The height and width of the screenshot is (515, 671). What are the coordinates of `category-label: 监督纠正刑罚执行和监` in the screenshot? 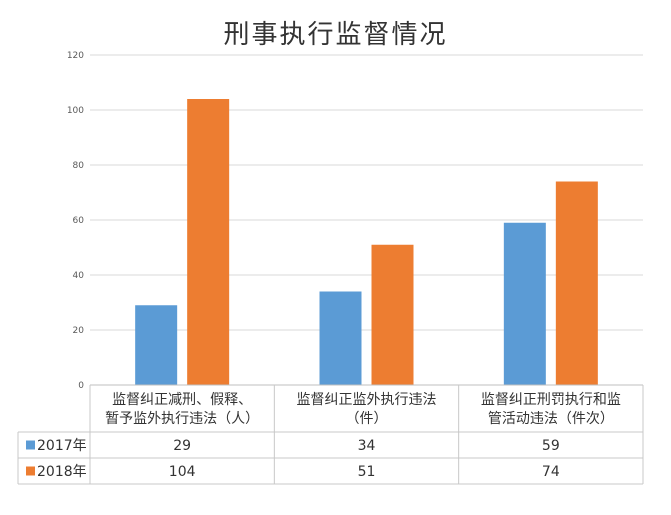 It's located at (551, 400).